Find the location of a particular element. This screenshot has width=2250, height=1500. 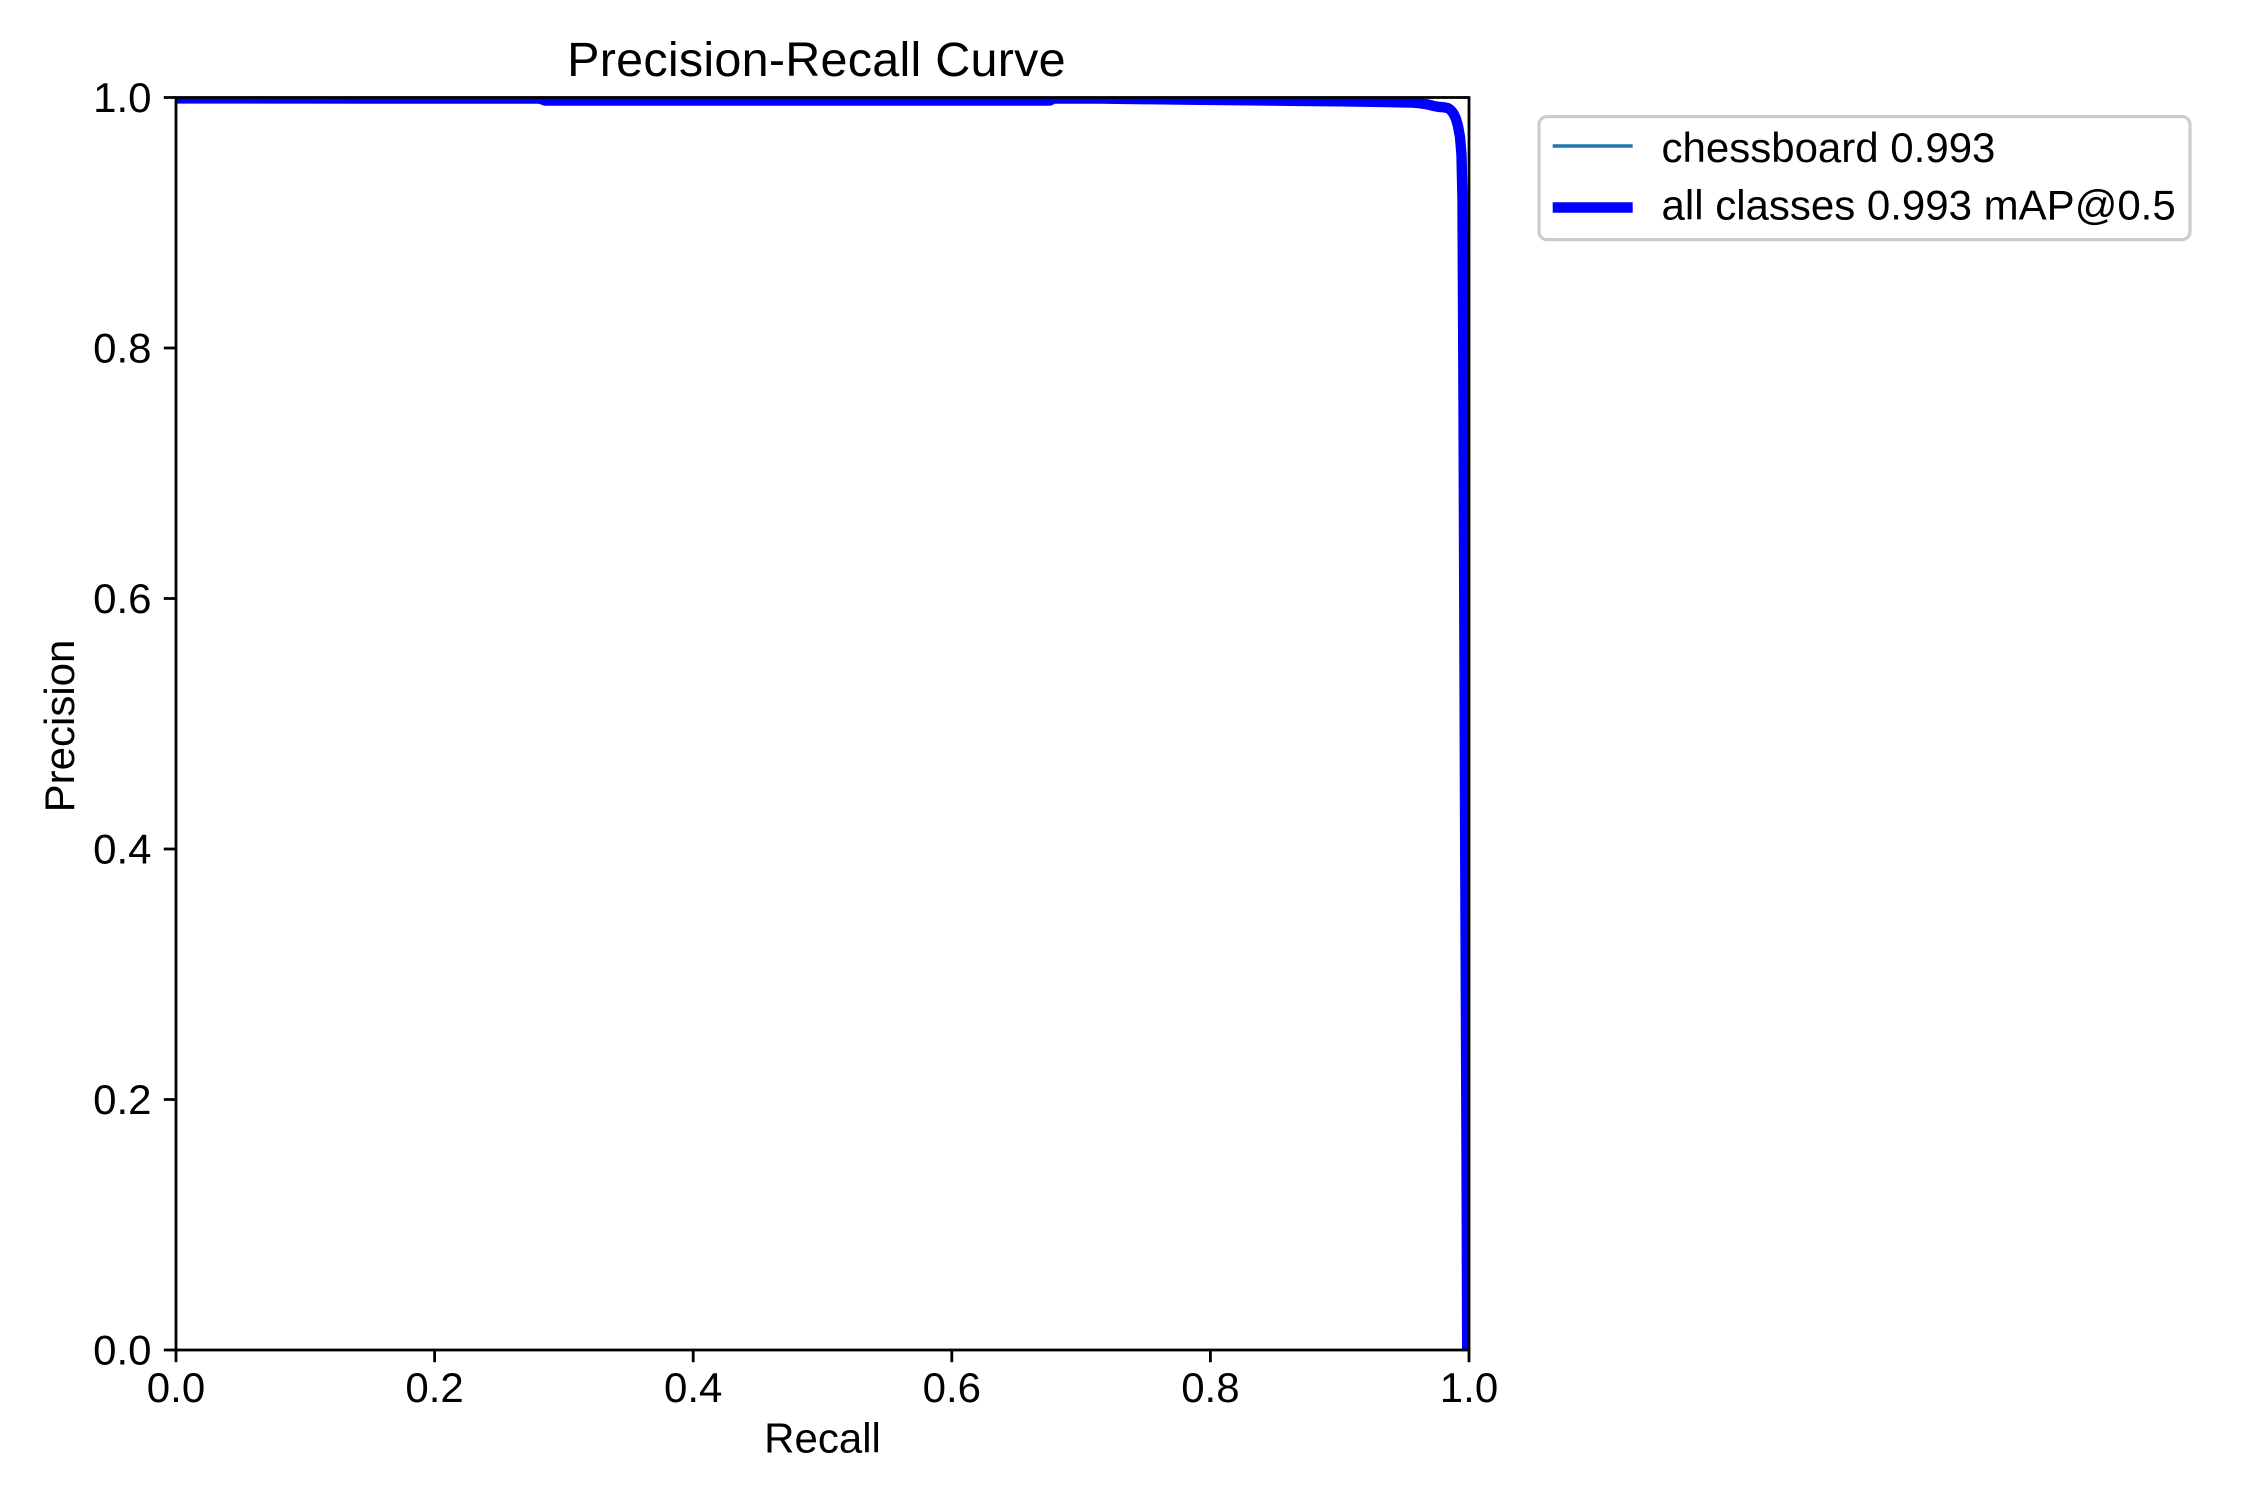

svg-text: Precision-Recall Curve is located at coordinates (816, 60).